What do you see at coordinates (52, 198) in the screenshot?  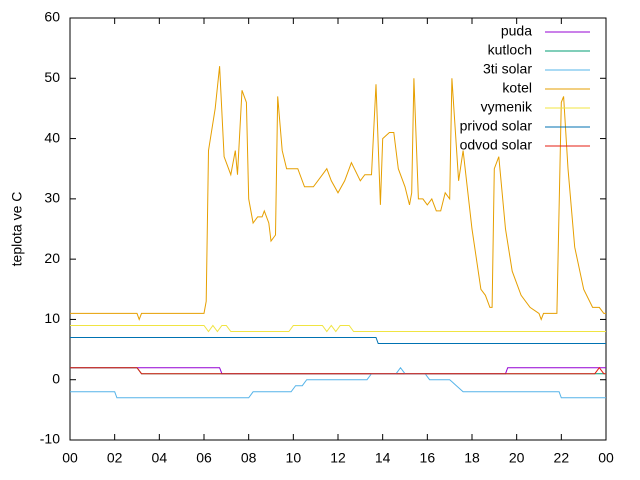 I see `y-tick-label: 30` at bounding box center [52, 198].